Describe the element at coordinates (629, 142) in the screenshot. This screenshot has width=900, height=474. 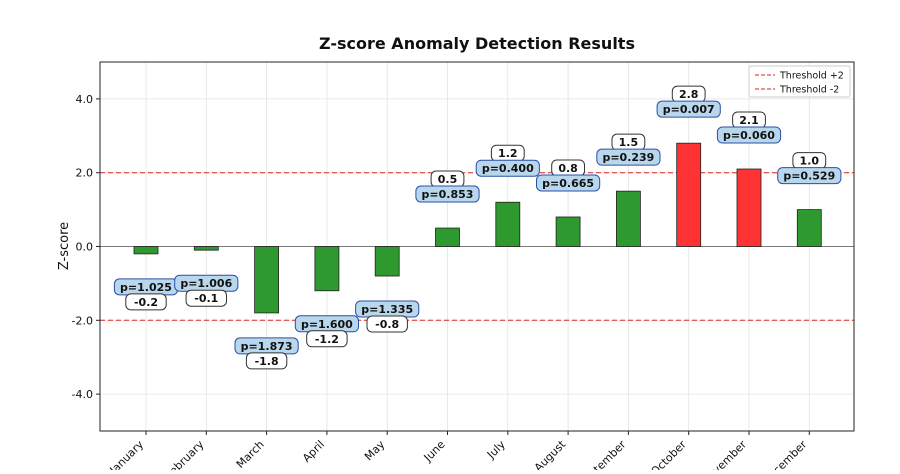
I see `value-label: 1.5` at that location.